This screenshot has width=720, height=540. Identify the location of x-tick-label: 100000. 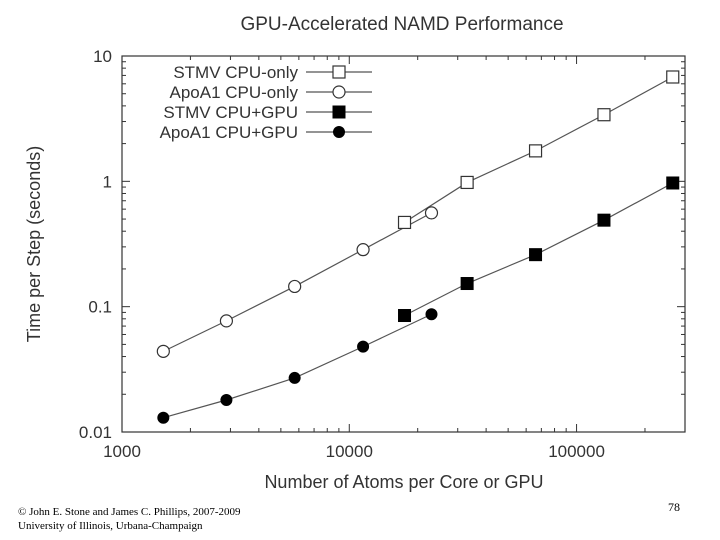
(576, 451).